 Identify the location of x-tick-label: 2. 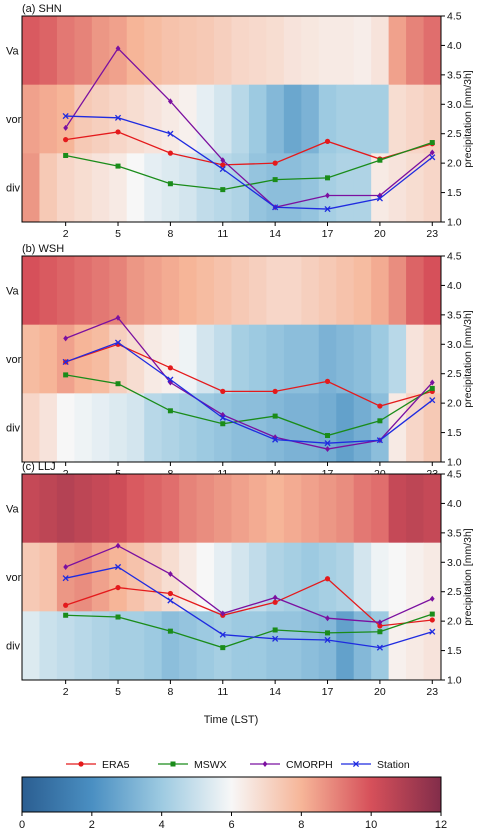
(66, 692).